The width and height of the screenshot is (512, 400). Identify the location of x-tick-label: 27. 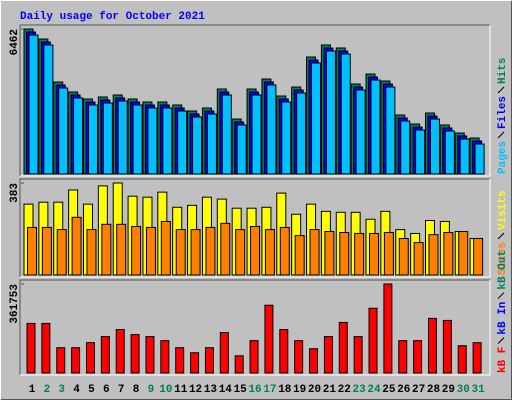
(418, 390).